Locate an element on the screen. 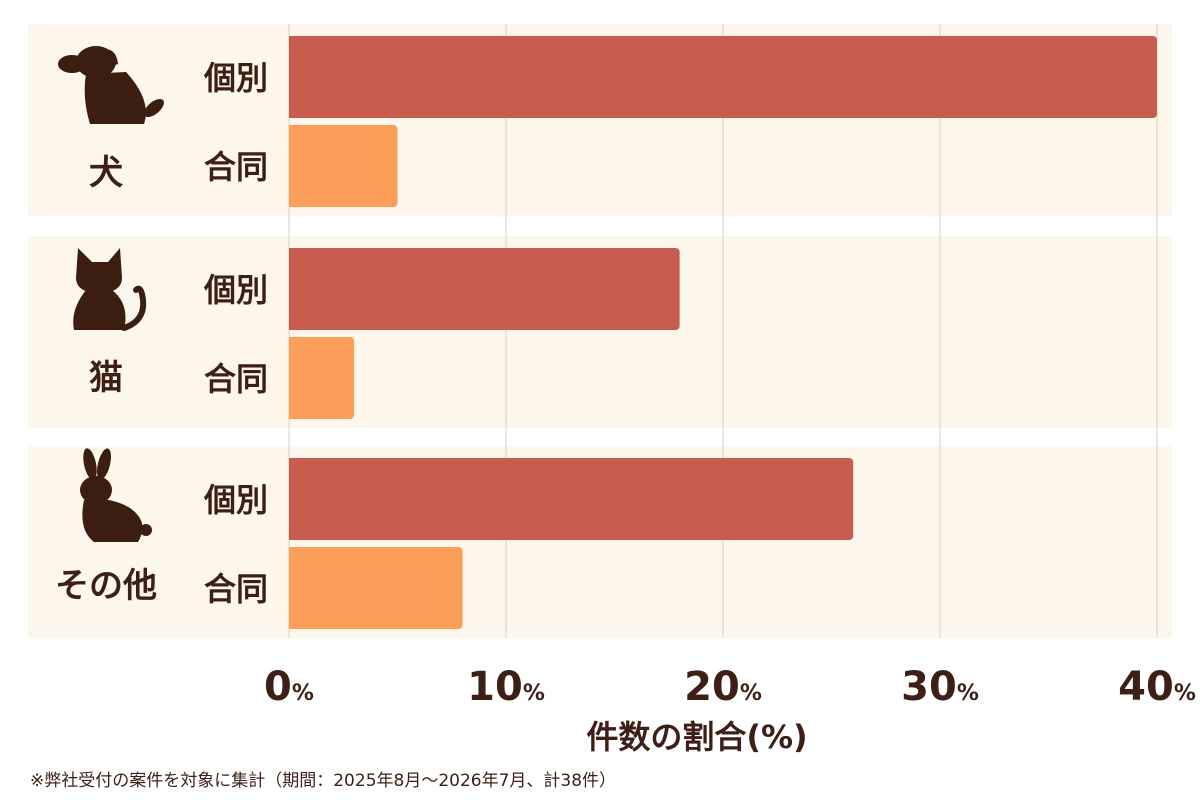 Image resolution: width=1200 pixels, height=800 pixels. group-label: 猫 is located at coordinates (106, 378).